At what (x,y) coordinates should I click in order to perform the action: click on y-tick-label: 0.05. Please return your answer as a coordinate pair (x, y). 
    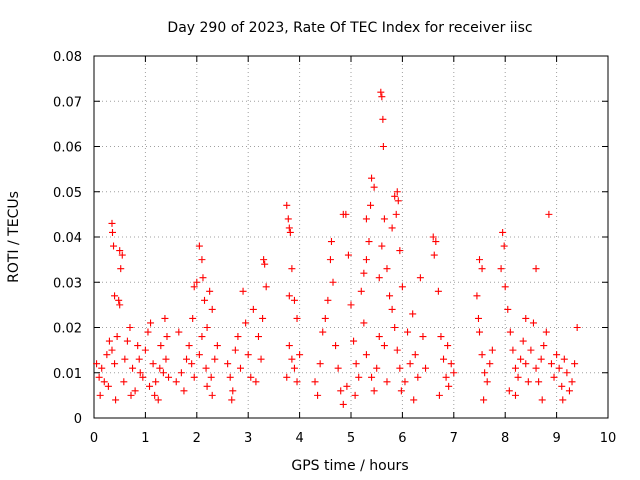
    Looking at the image, I should click on (67, 193).